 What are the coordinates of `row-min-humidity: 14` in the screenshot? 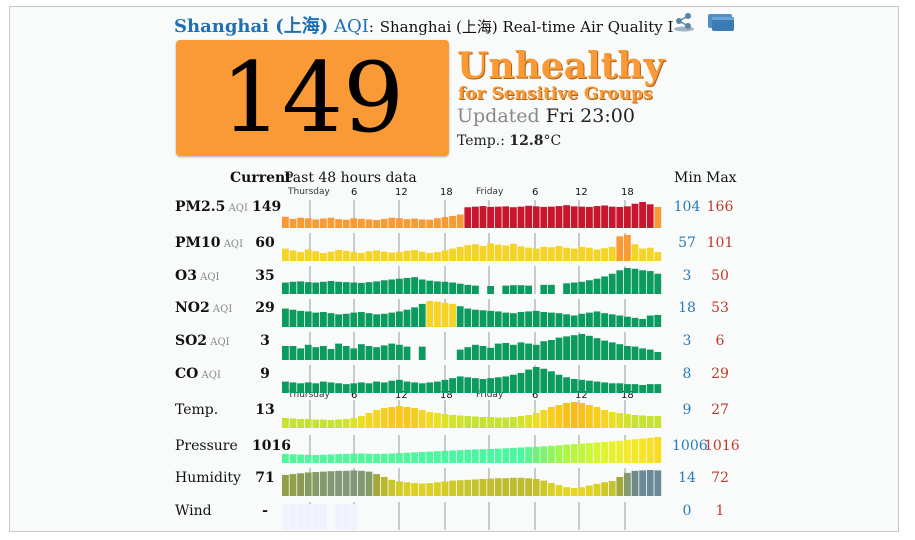 It's located at (687, 478).